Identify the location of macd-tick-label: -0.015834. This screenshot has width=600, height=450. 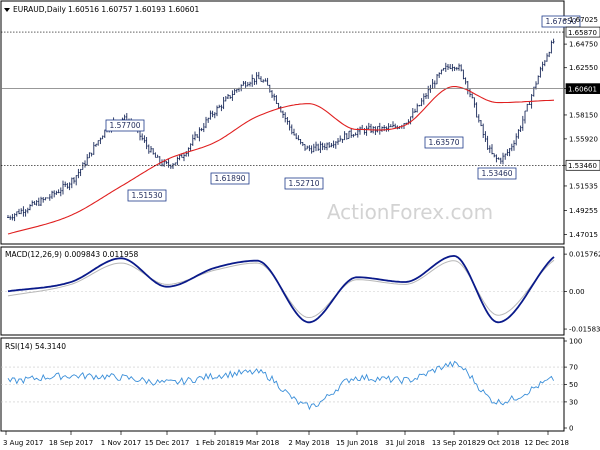
(584, 330).